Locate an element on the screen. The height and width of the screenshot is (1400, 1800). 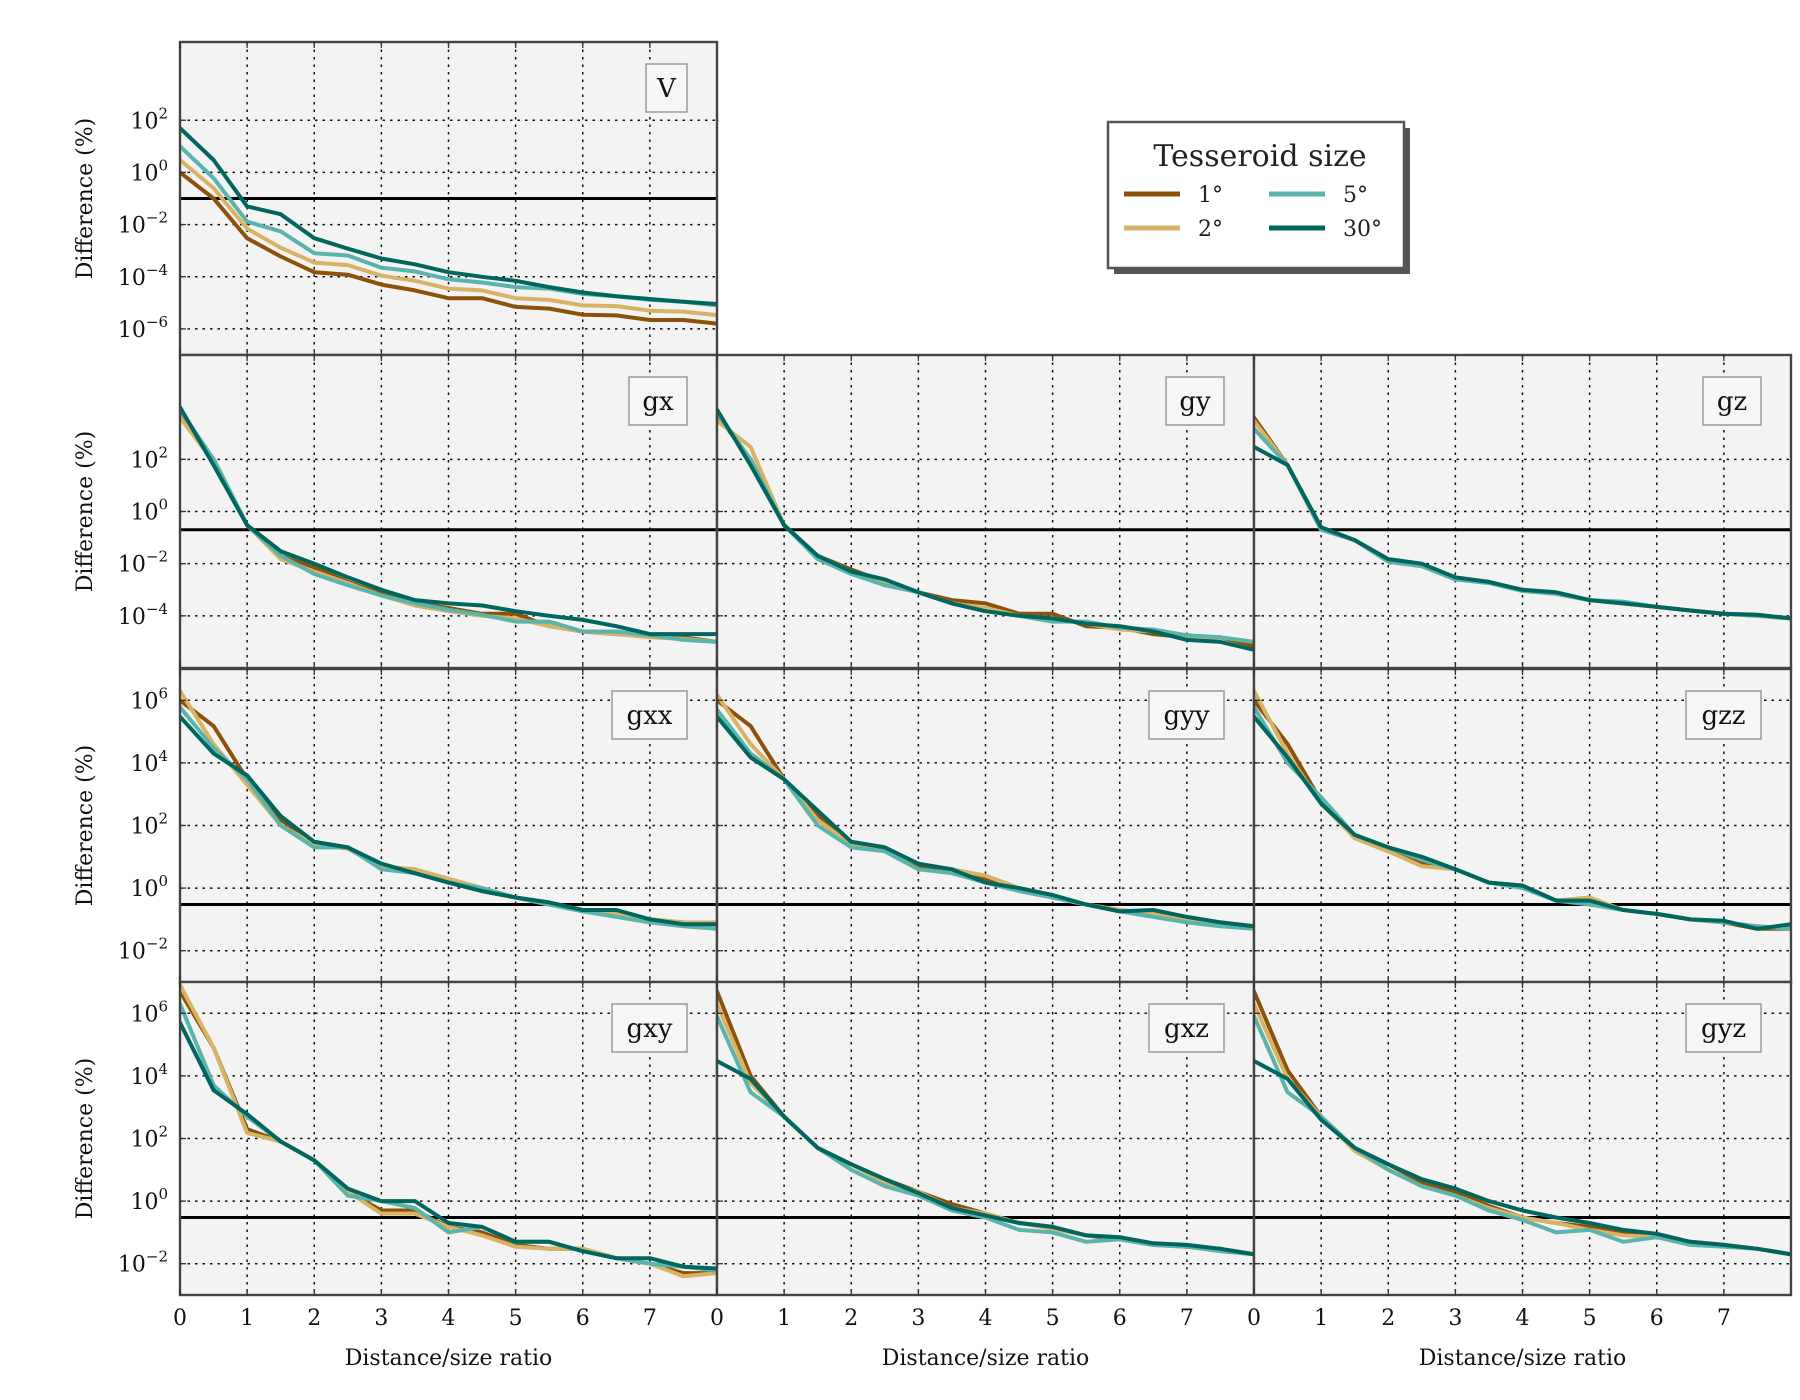
legend-entry: 1° is located at coordinates (1173, 195).